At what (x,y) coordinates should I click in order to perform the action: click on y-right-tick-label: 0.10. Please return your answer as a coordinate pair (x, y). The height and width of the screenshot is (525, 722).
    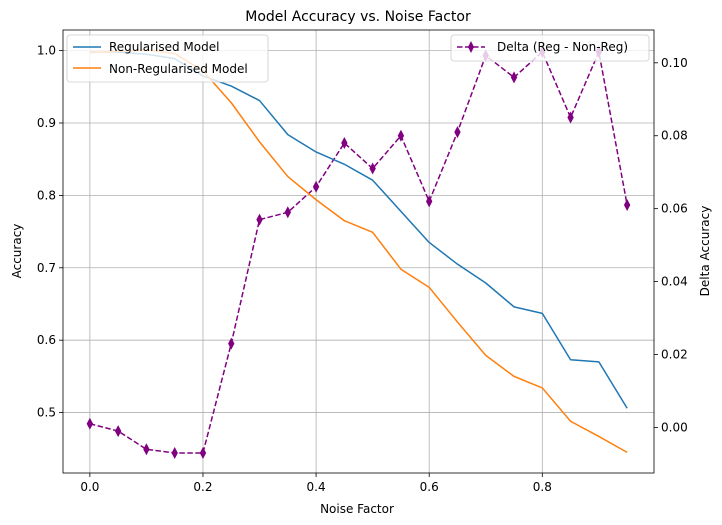
    Looking at the image, I should click on (674, 63).